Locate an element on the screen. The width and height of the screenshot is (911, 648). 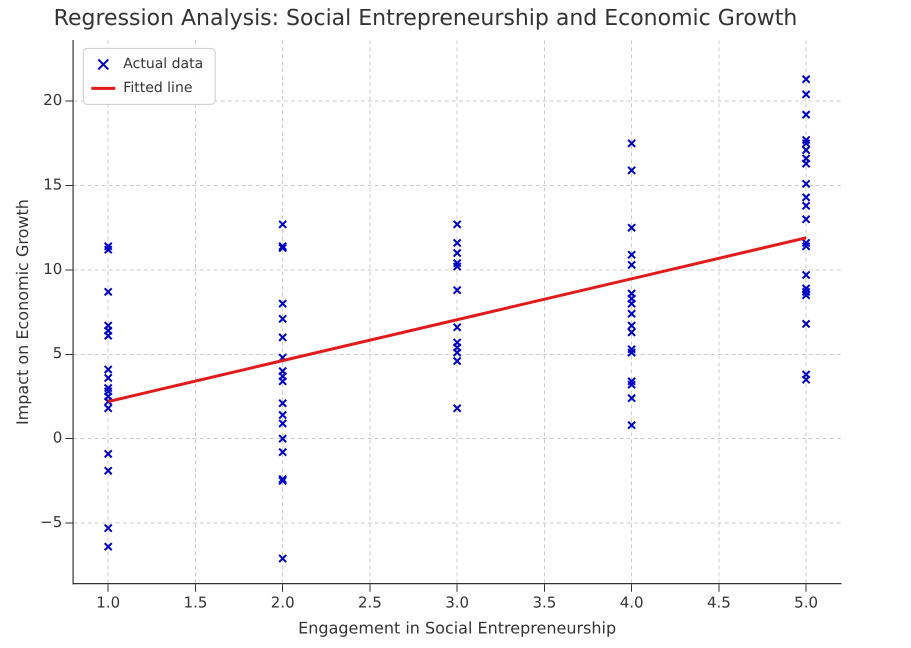
y-tick-label: −5 is located at coordinates (51, 521).